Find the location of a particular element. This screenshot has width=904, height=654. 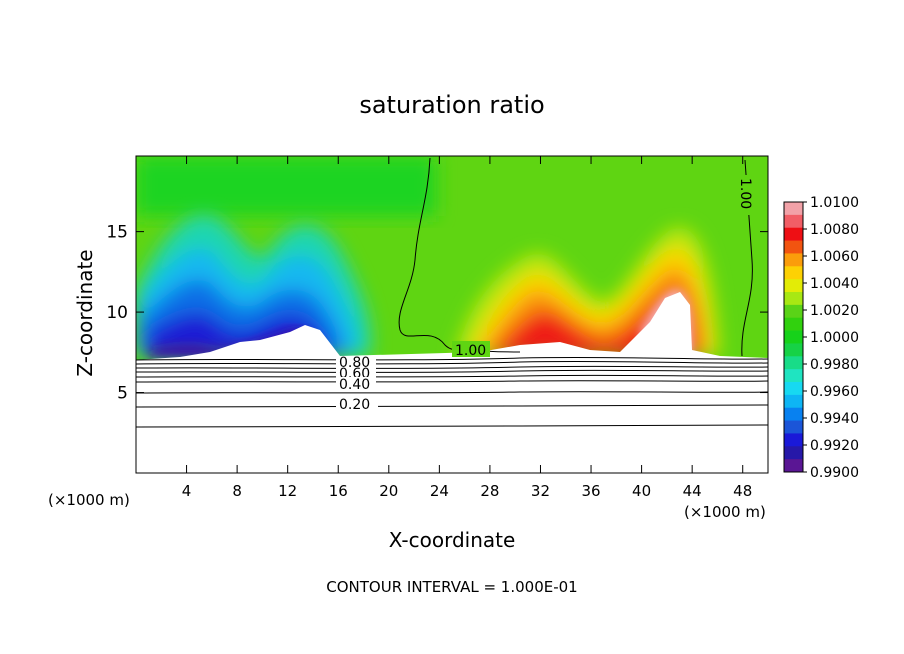

x-tick-label: 4 is located at coordinates (187, 491).